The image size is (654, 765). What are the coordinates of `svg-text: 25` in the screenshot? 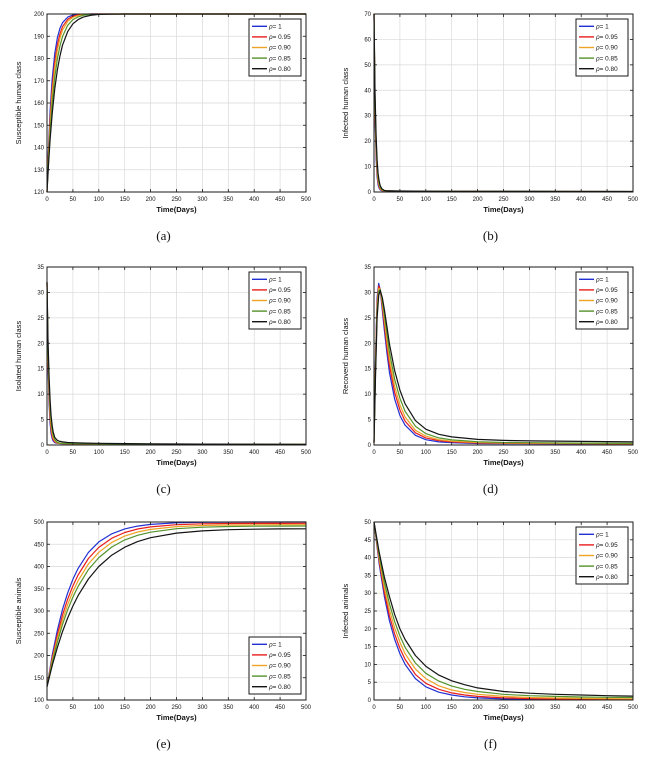 It's located at (40, 319).